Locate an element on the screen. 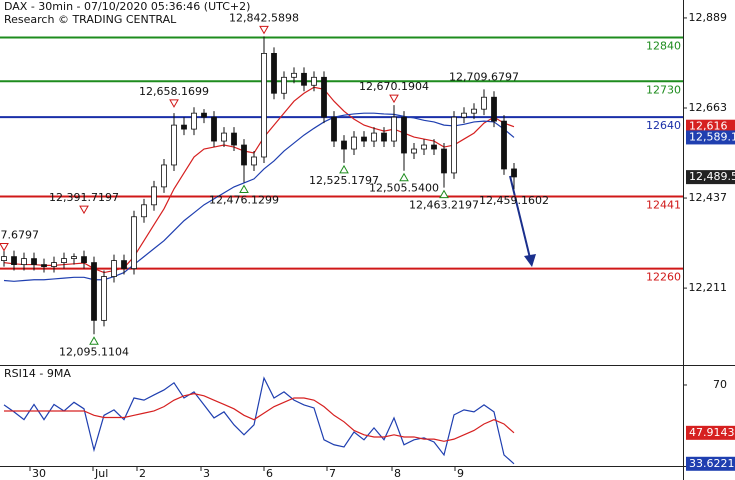  price-annotation: 12,391.7197 is located at coordinates (84, 197).